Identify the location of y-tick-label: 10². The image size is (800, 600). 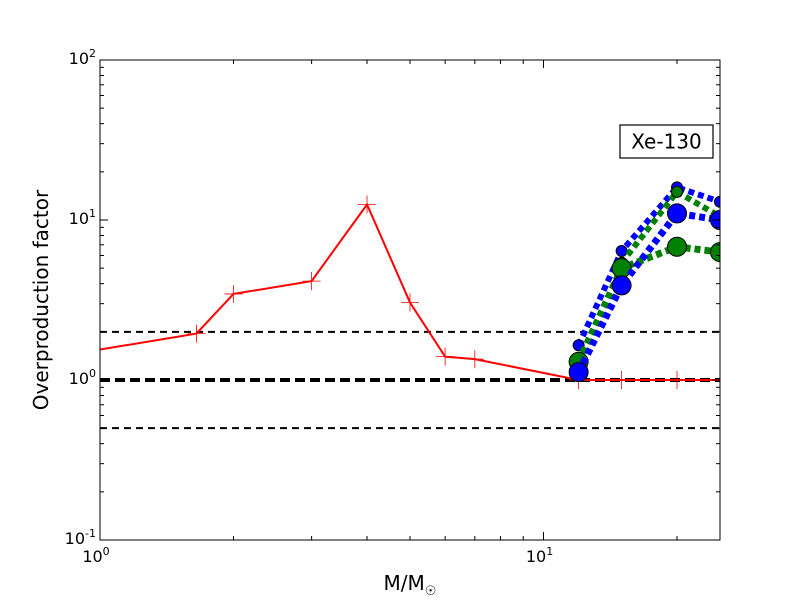
(82, 57).